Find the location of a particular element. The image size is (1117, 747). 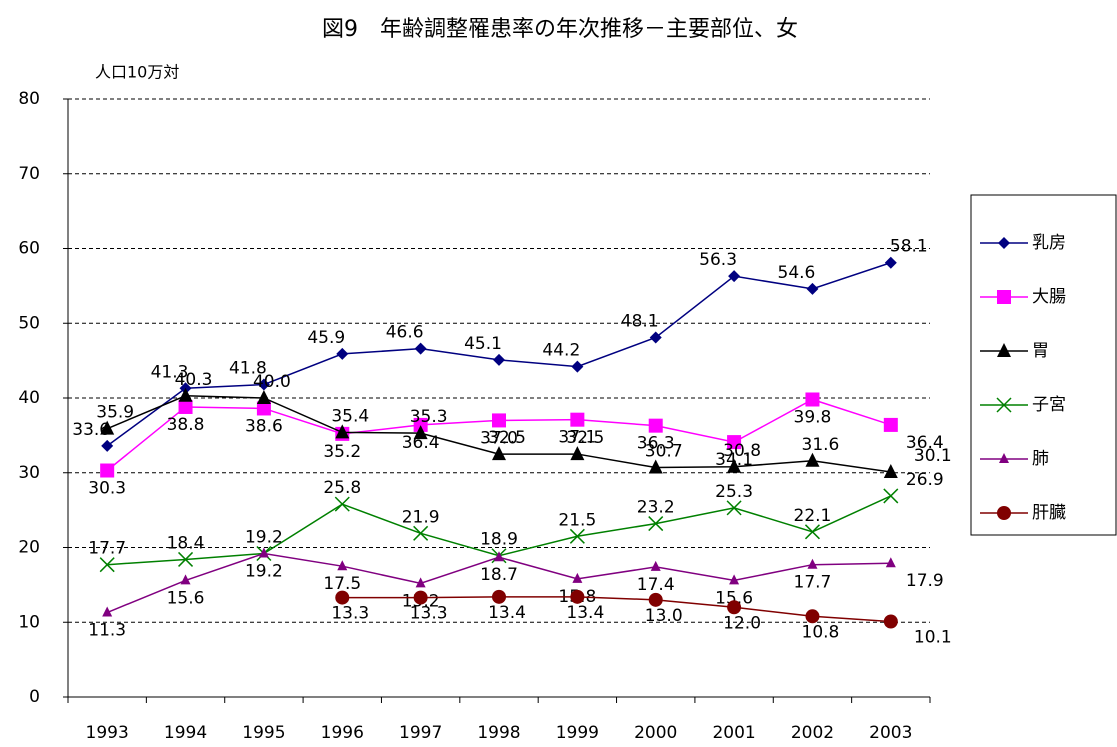

data-label: 36.4 is located at coordinates (421, 443).